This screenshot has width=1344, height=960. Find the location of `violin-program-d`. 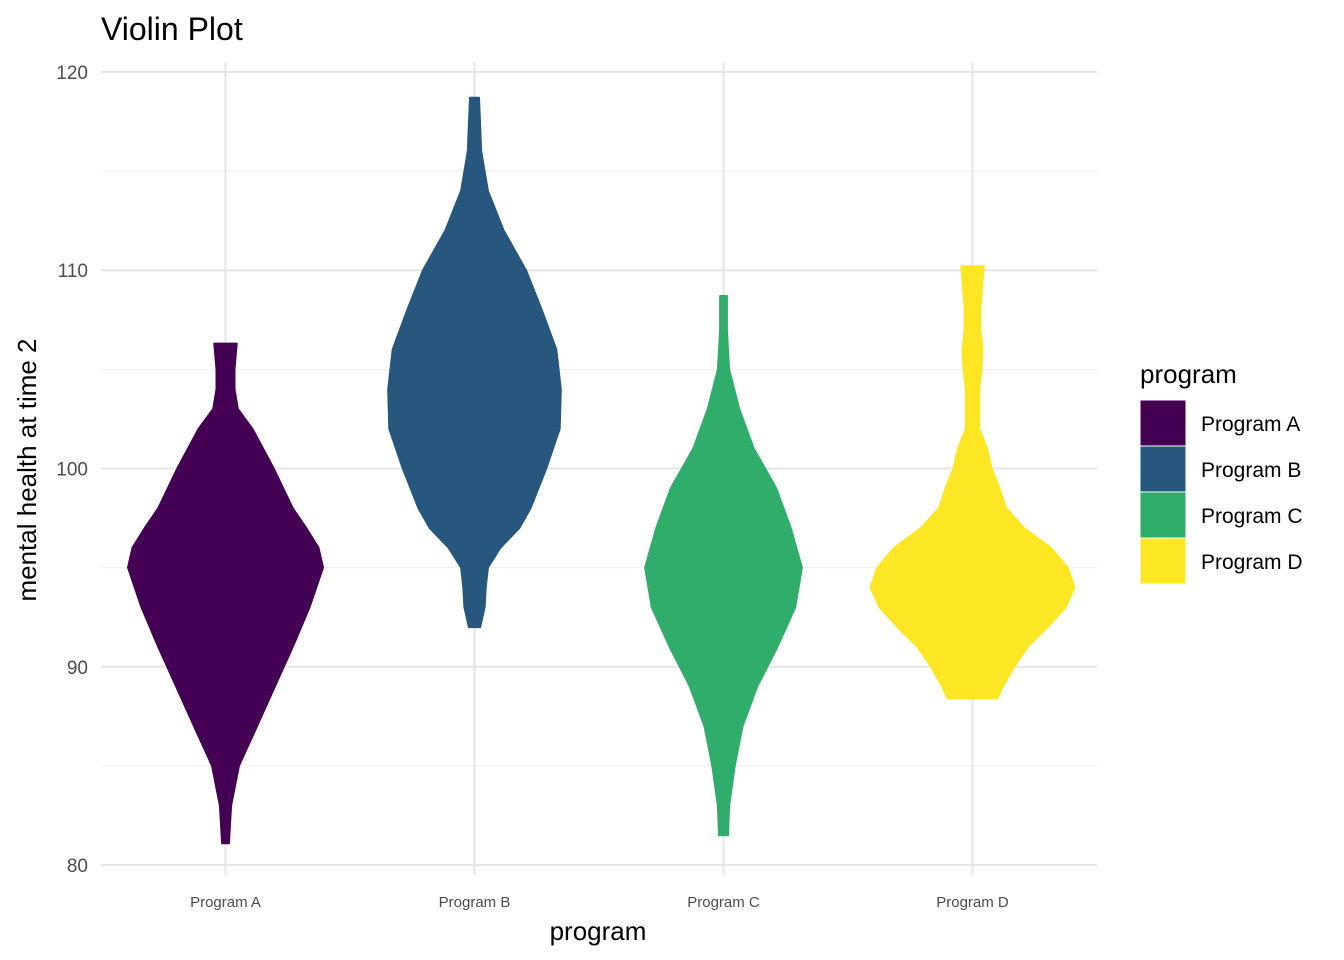

violin-program-d is located at coordinates (972, 482).